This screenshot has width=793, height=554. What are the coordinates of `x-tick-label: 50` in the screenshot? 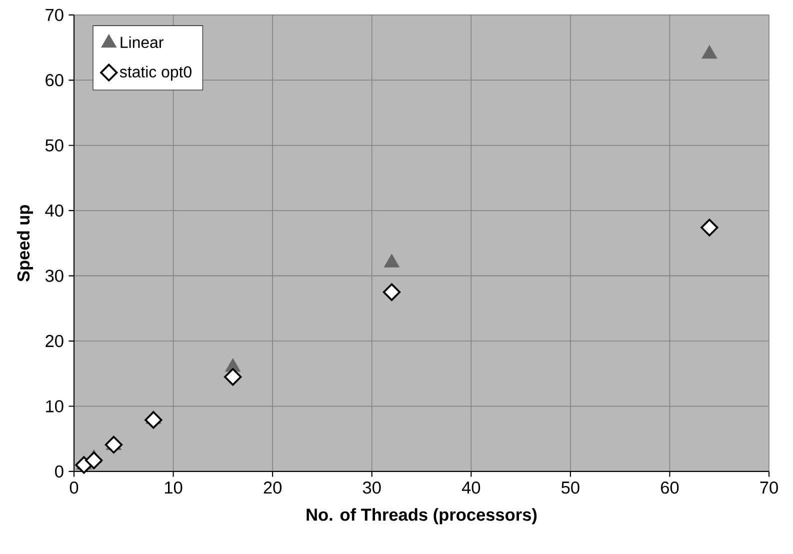 It's located at (571, 487).